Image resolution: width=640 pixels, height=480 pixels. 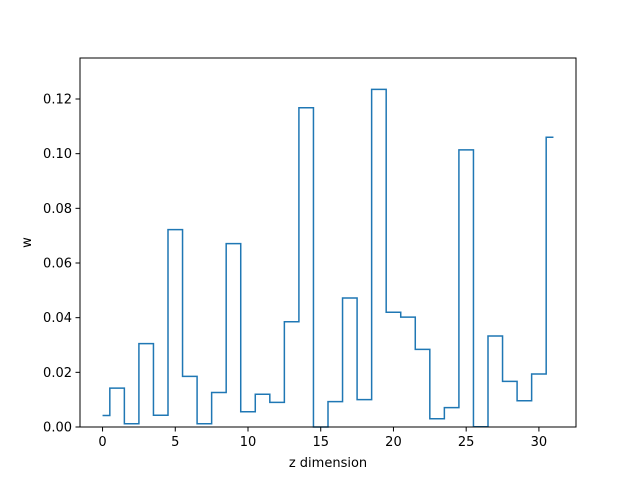 I want to click on y-tick-label: 0.06, so click(x=57, y=264).